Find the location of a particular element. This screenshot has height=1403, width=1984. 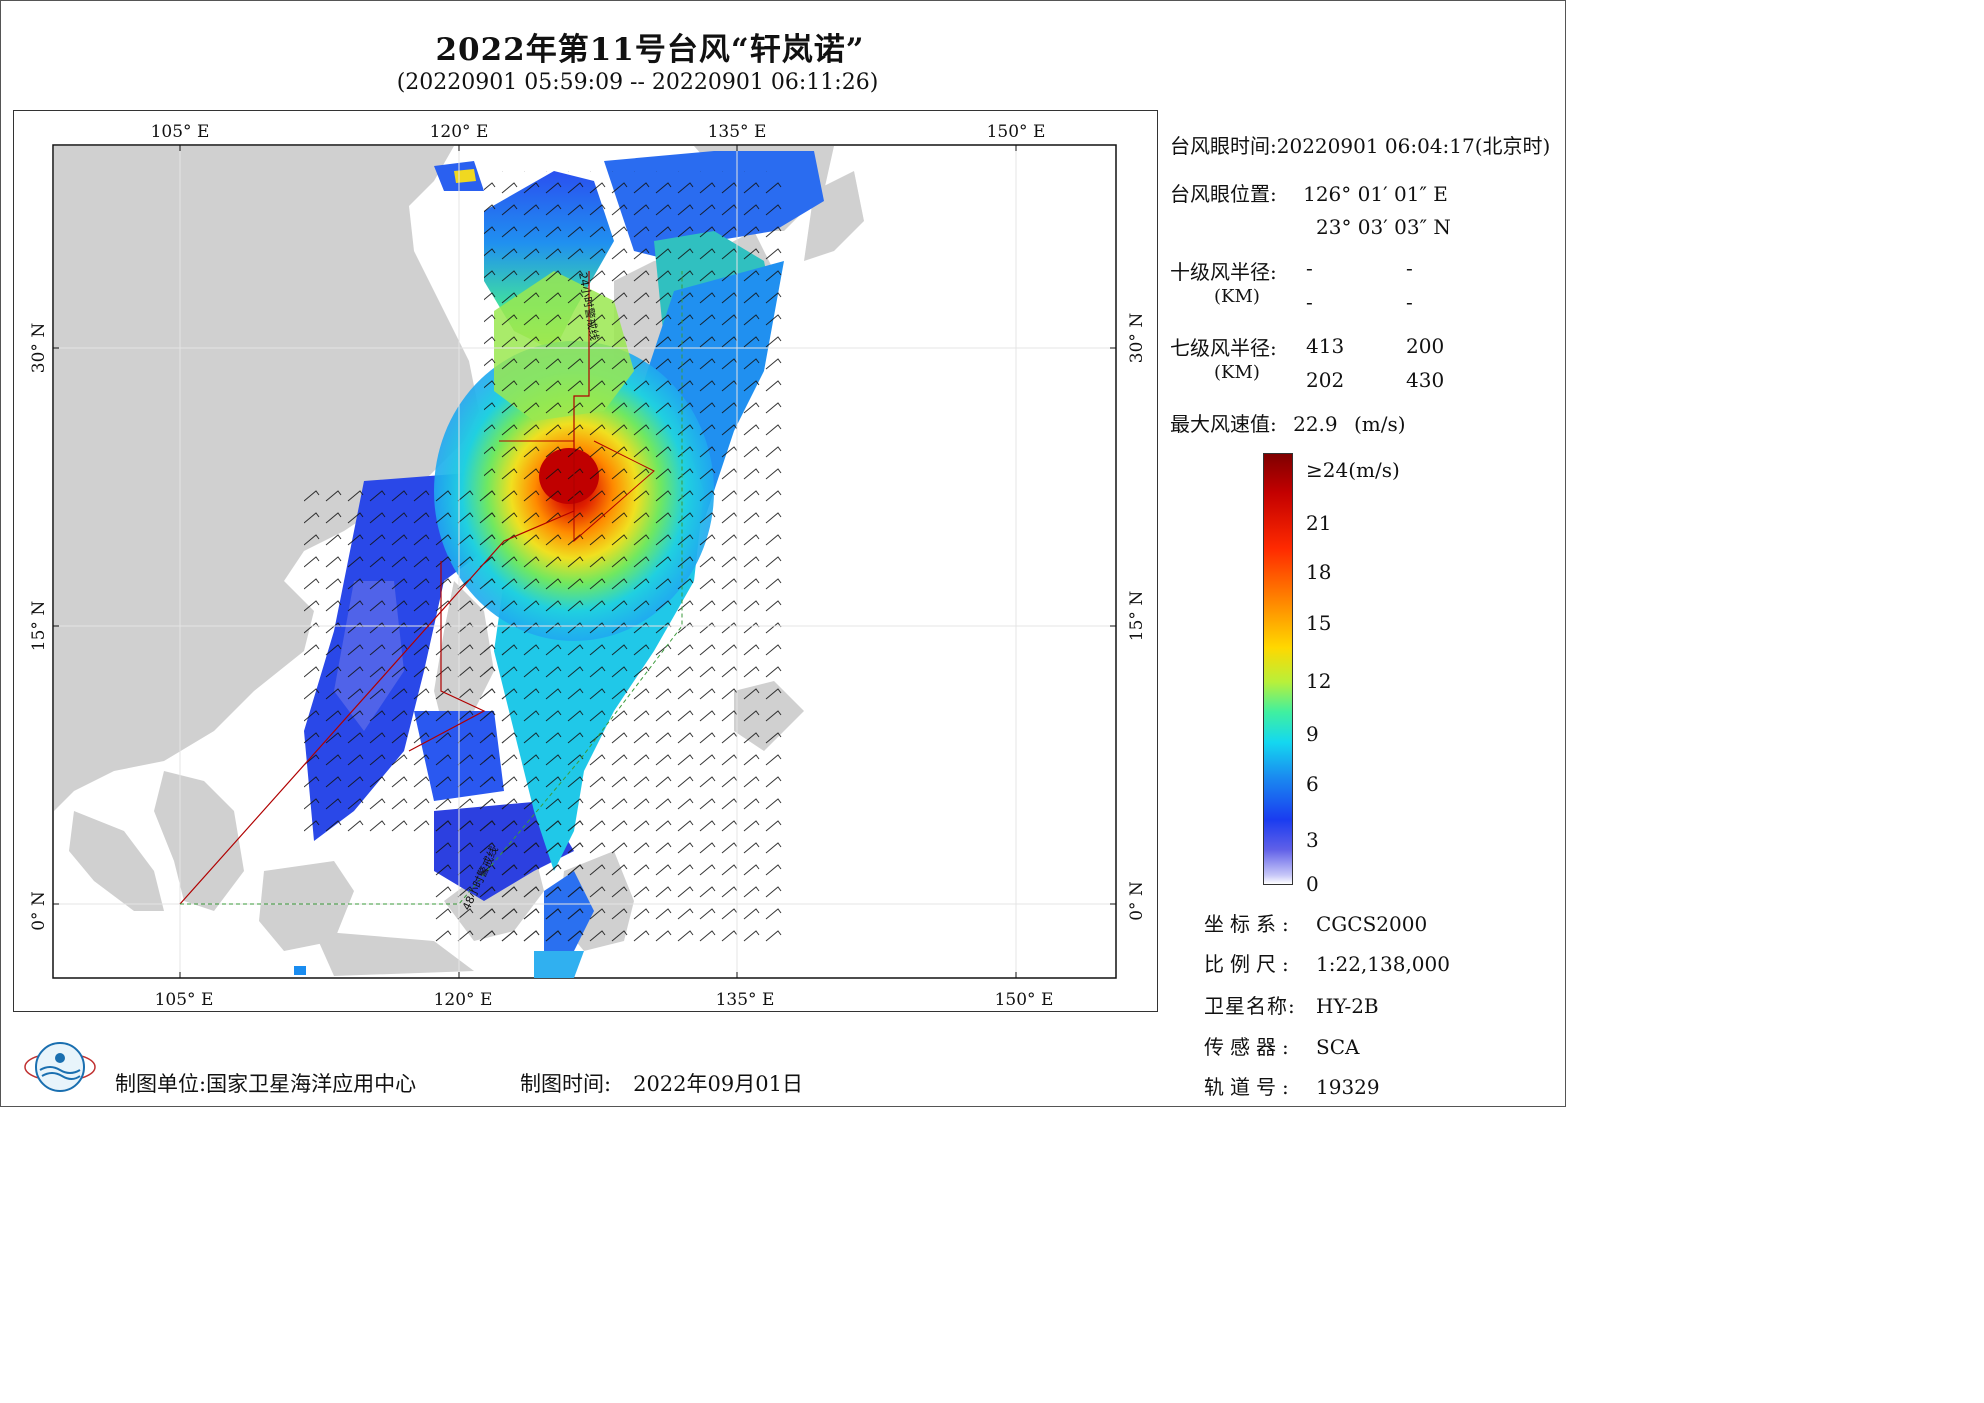

lon-label-bottom-135: 135° E is located at coordinates (745, 1000).